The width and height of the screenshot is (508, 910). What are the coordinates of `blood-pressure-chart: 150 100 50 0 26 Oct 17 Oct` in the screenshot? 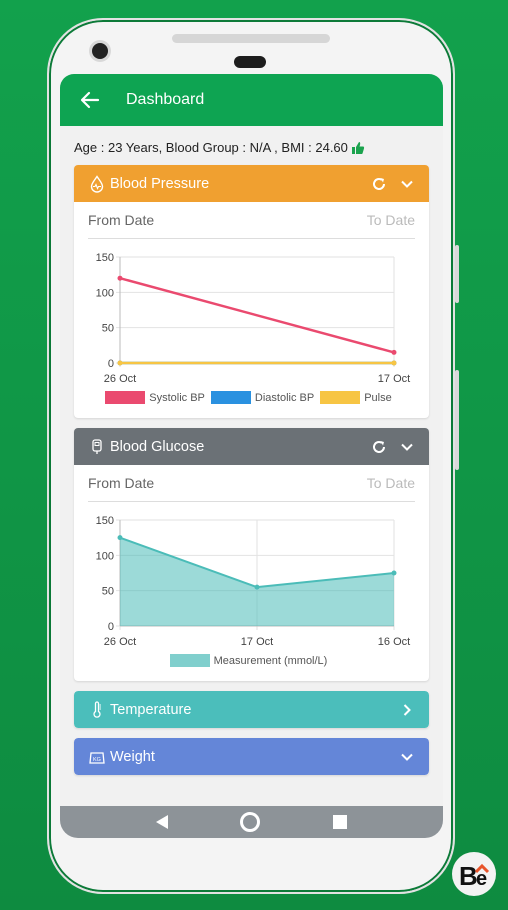 It's located at (253, 318).